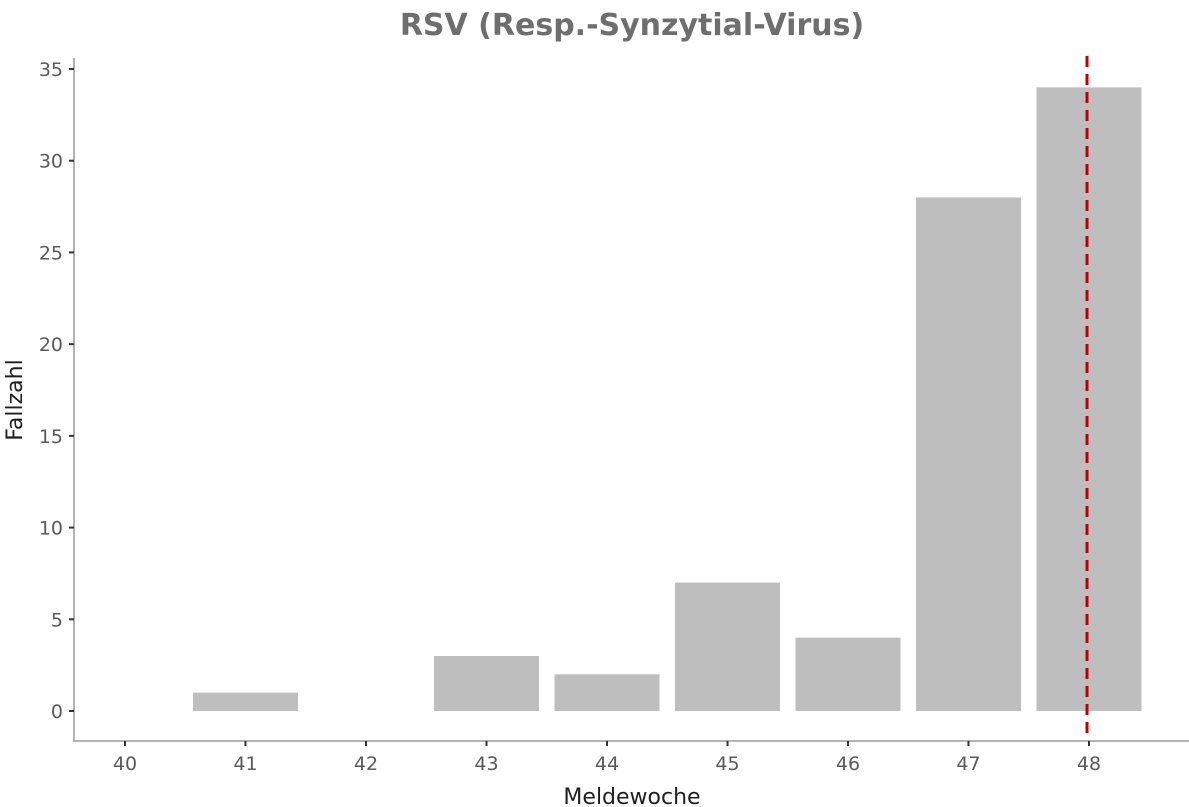  What do you see at coordinates (968, 764) in the screenshot?
I see `x-tick-label: 47` at bounding box center [968, 764].